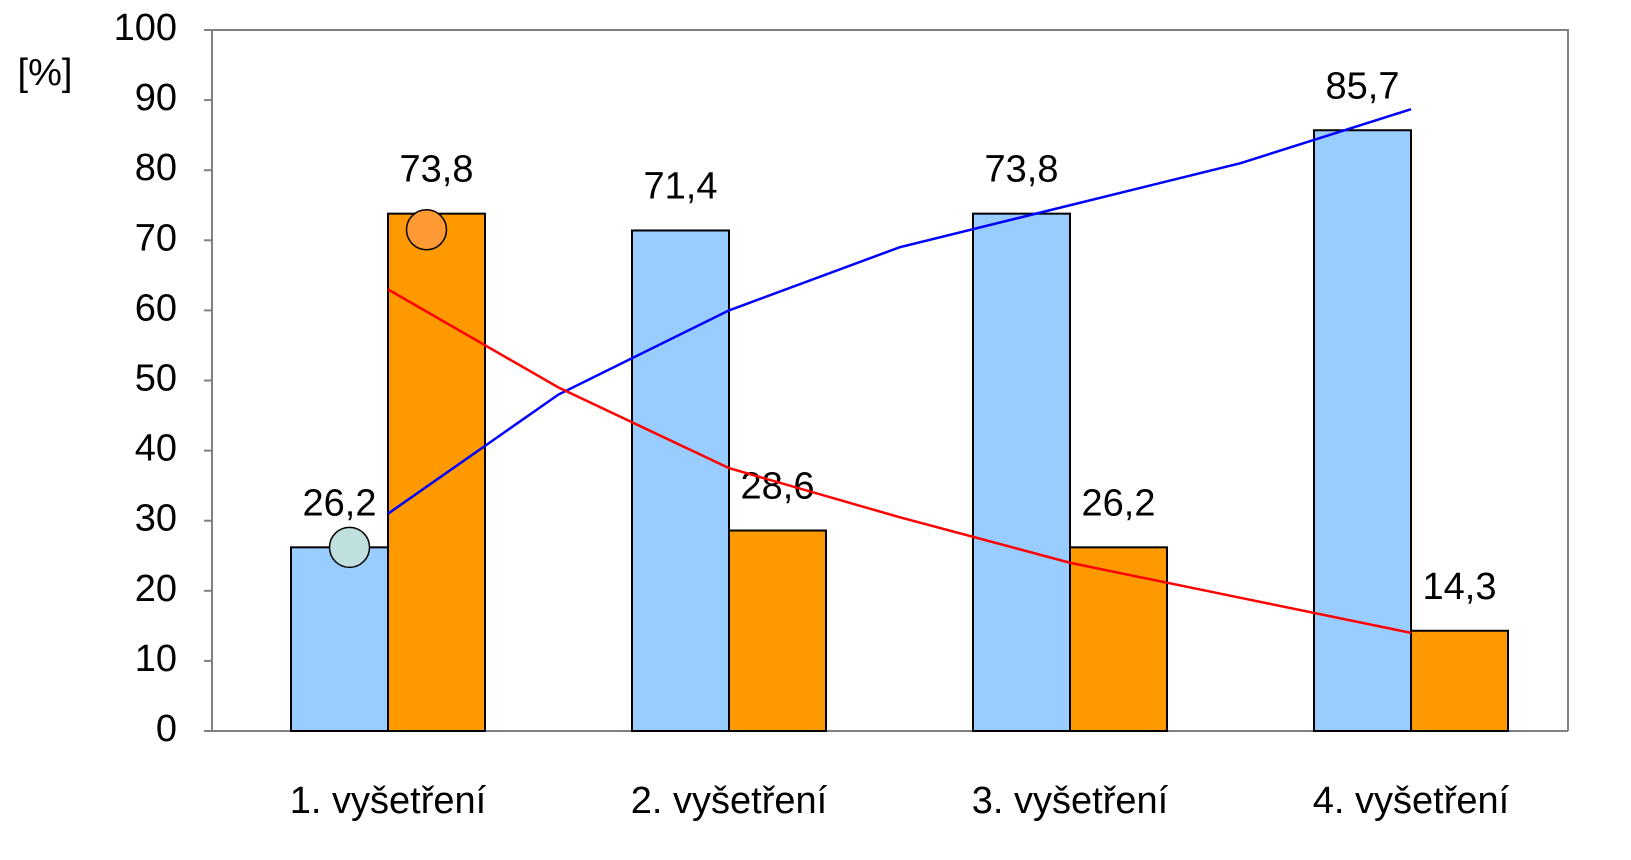 This screenshot has width=1631, height=860. I want to click on x-tick-label: 4. vyšetření, so click(1411, 801).